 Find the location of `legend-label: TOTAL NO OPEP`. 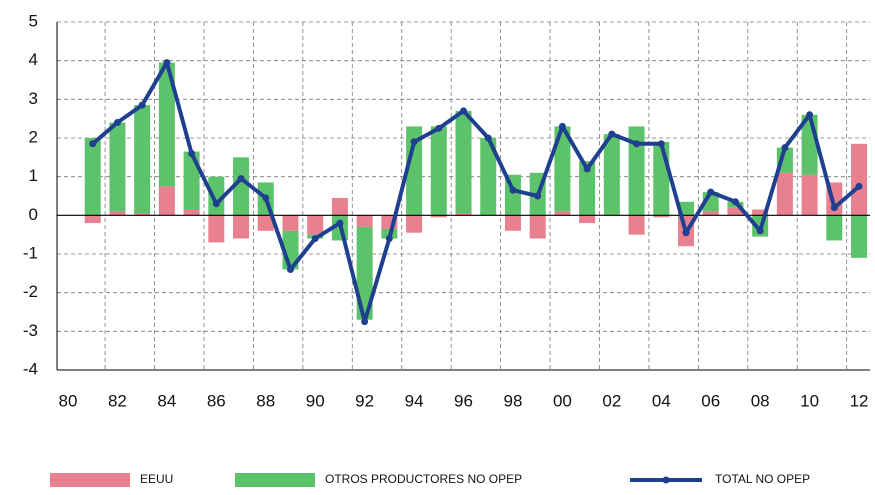

legend-label: TOTAL NO OPEP is located at coordinates (762, 479).